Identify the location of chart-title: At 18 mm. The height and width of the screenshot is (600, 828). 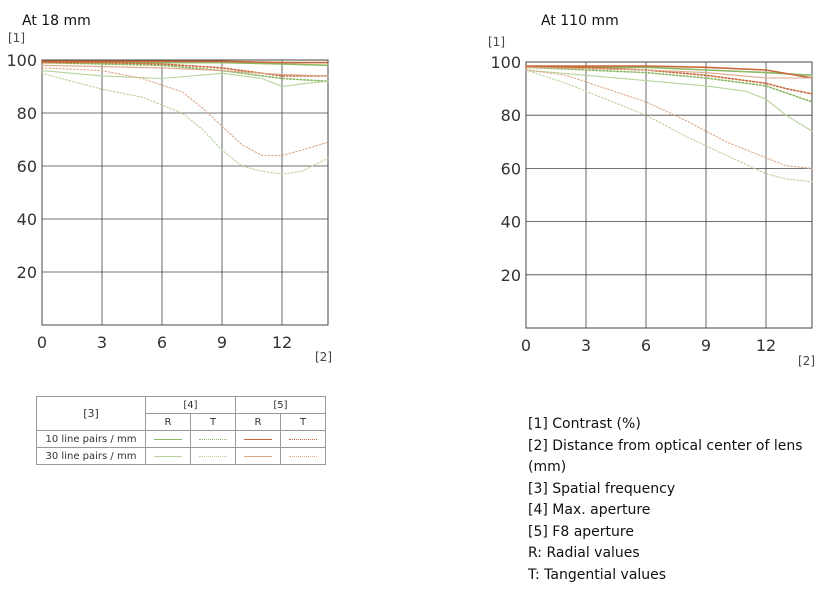
(56, 21).